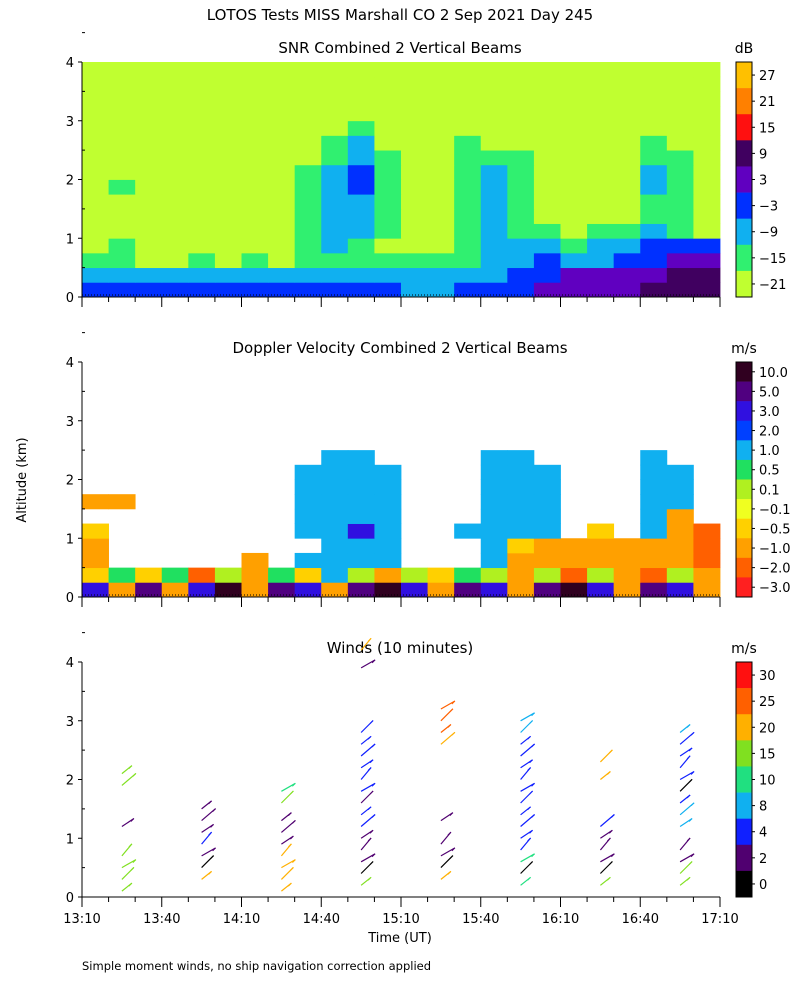 The height and width of the screenshot is (1004, 800). I want to click on wind-barb, so click(368, 664).